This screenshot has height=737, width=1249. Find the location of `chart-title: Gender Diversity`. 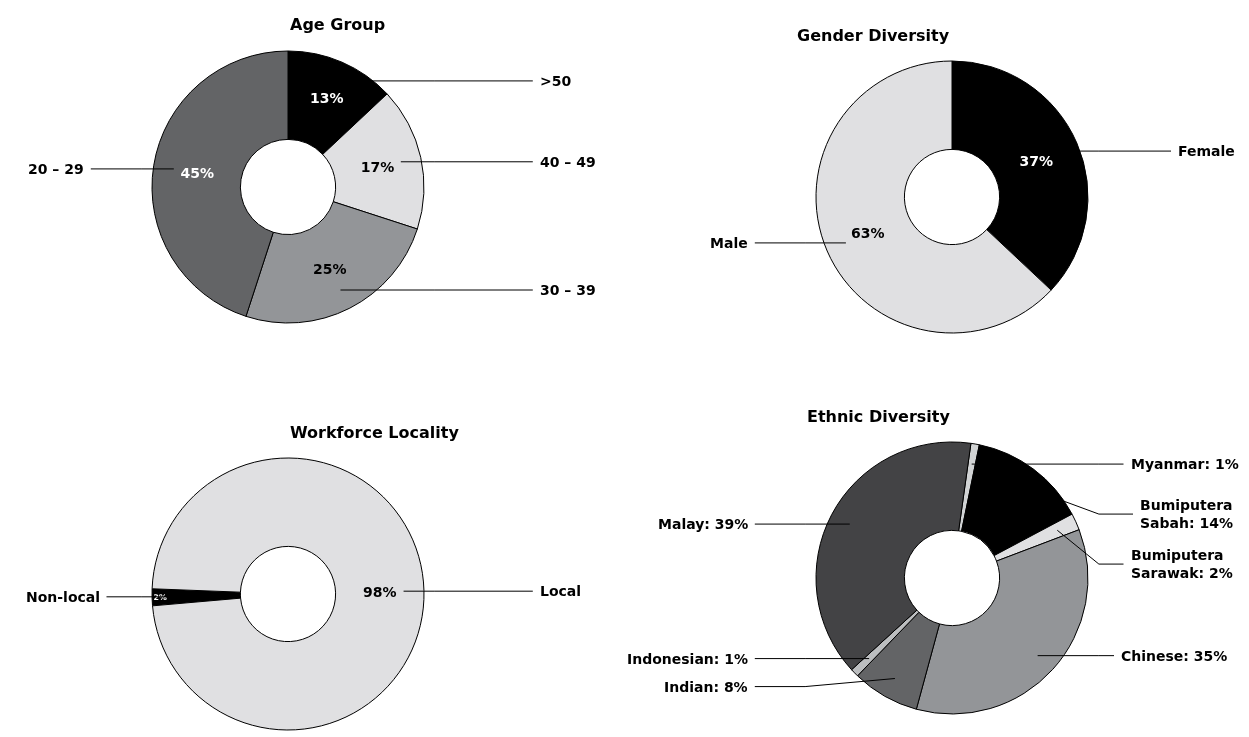

chart-title: Gender Diversity is located at coordinates (873, 35).